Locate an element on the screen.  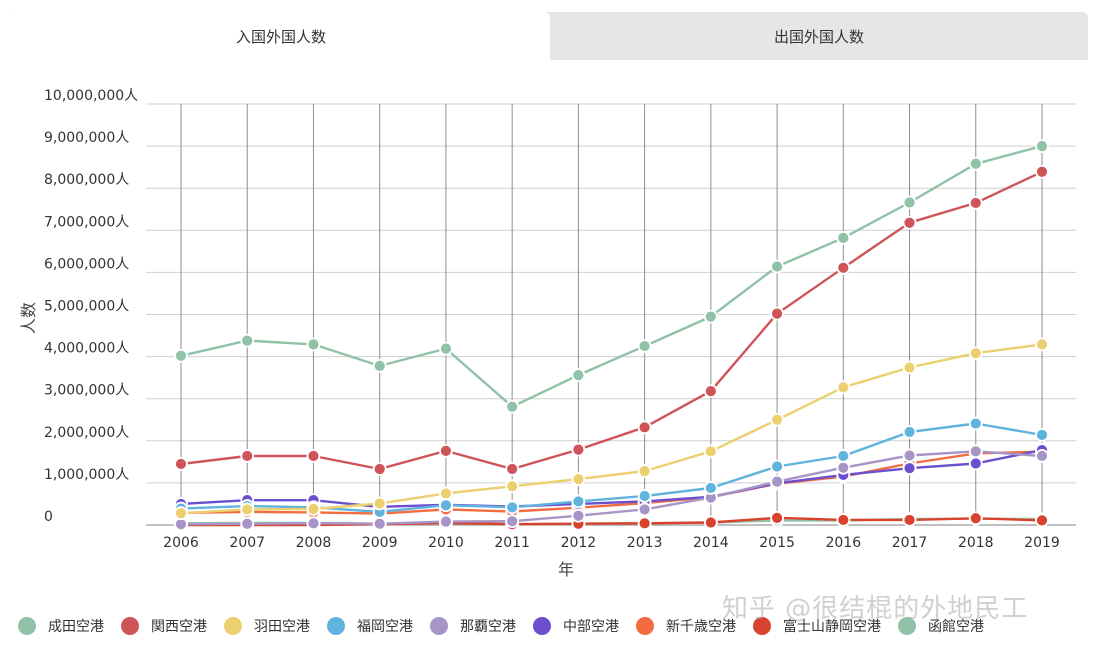
y-tick-label: 3,000,000人 is located at coordinates (86, 391).